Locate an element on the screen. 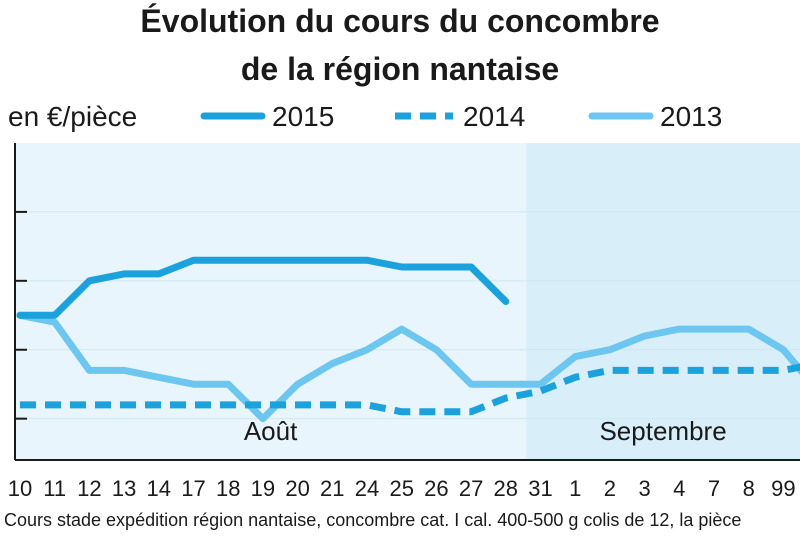  month-labels: Août Septembre is located at coordinates (485, 431).